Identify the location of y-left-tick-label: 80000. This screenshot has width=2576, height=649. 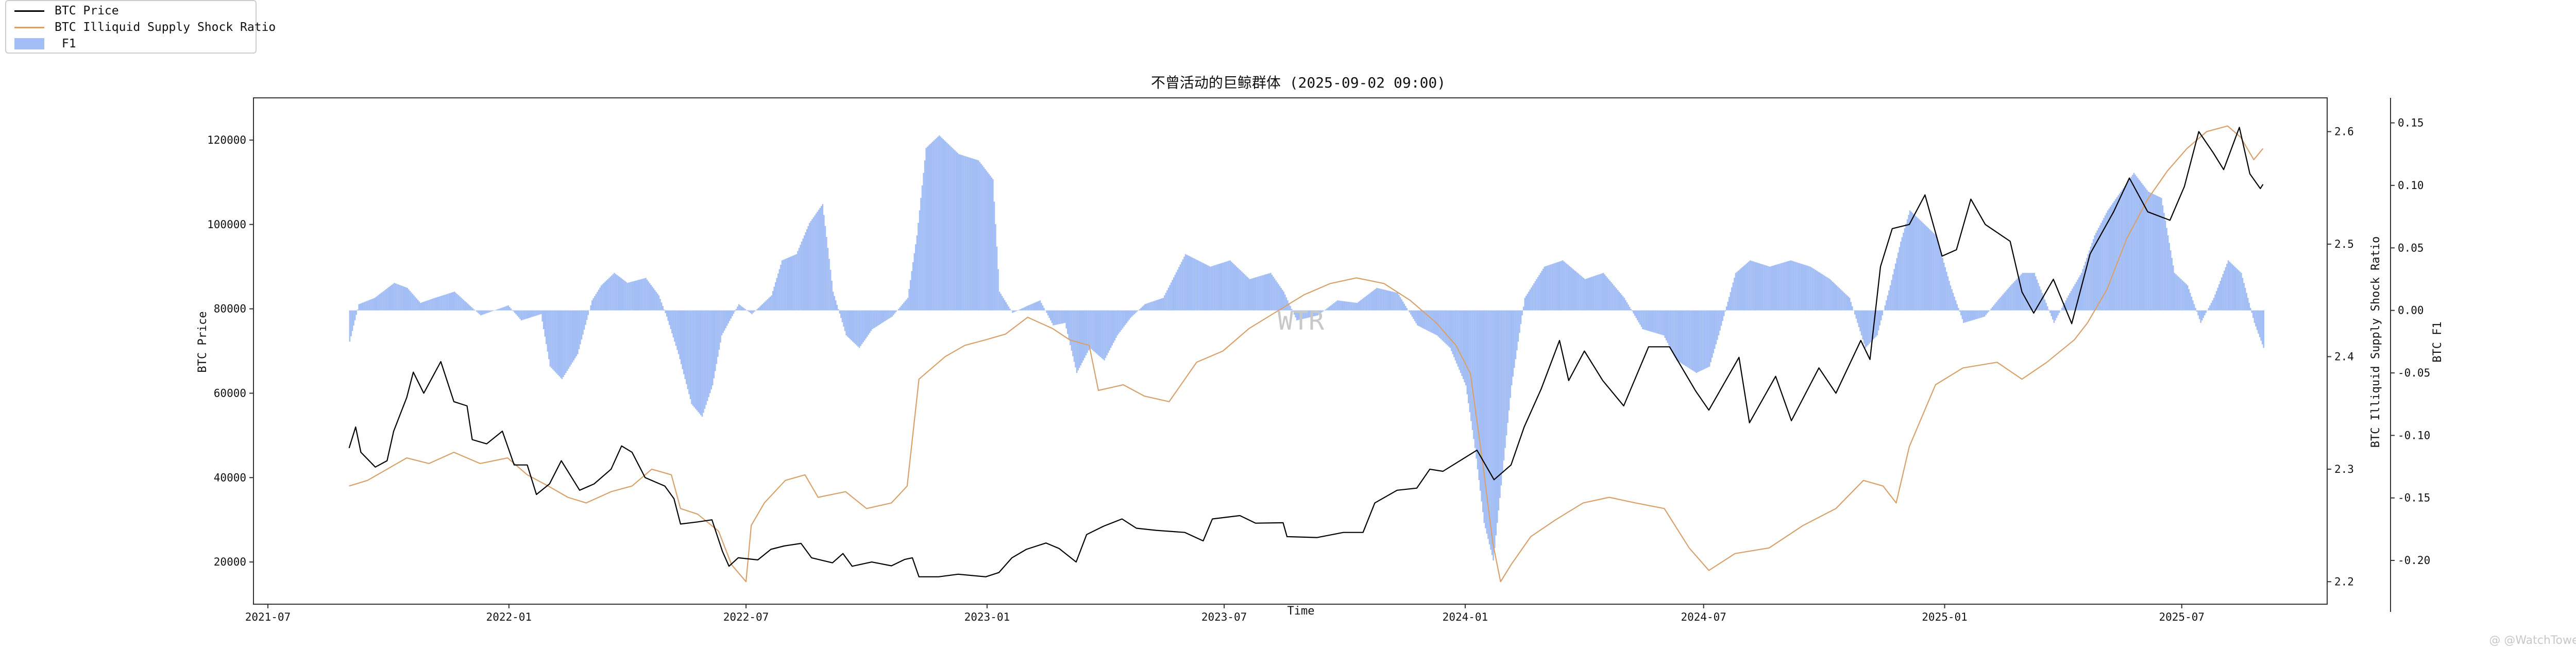
(230, 309).